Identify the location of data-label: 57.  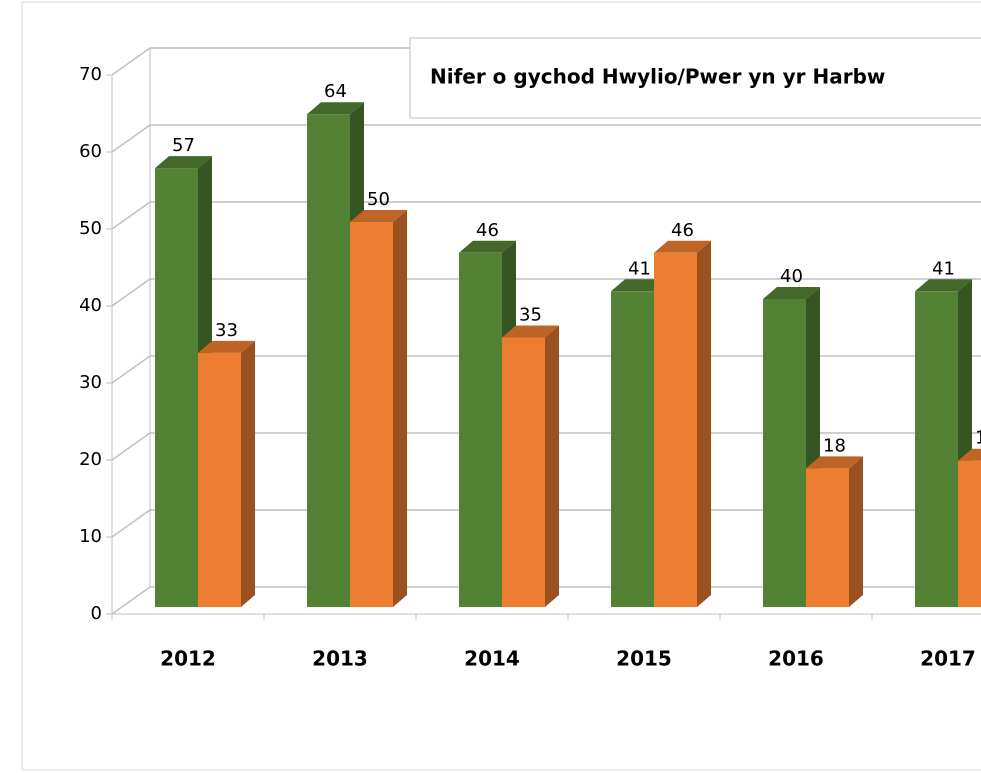
(183, 145).